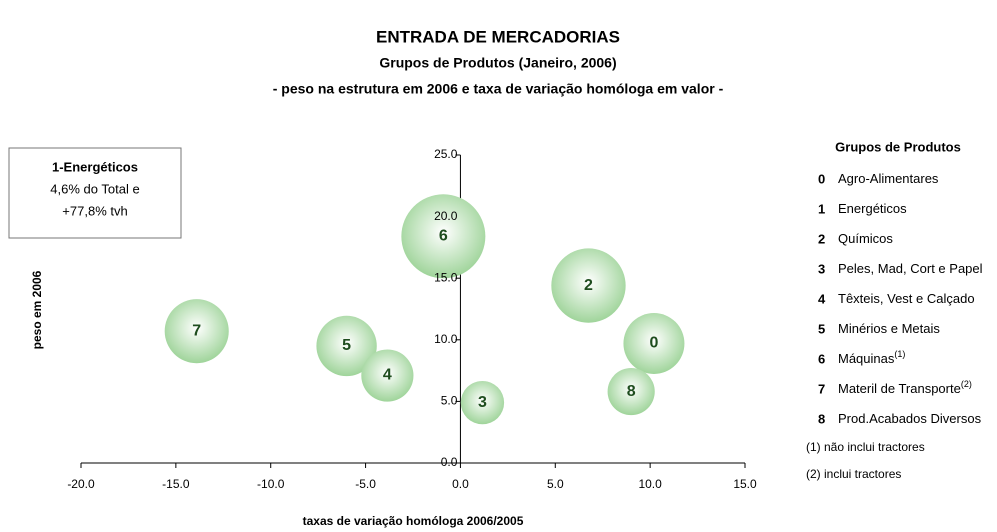 Image resolution: width=997 pixels, height=532 pixels. Describe the element at coordinates (176, 484) in the screenshot. I see `x-tick-label: -15.0` at that location.